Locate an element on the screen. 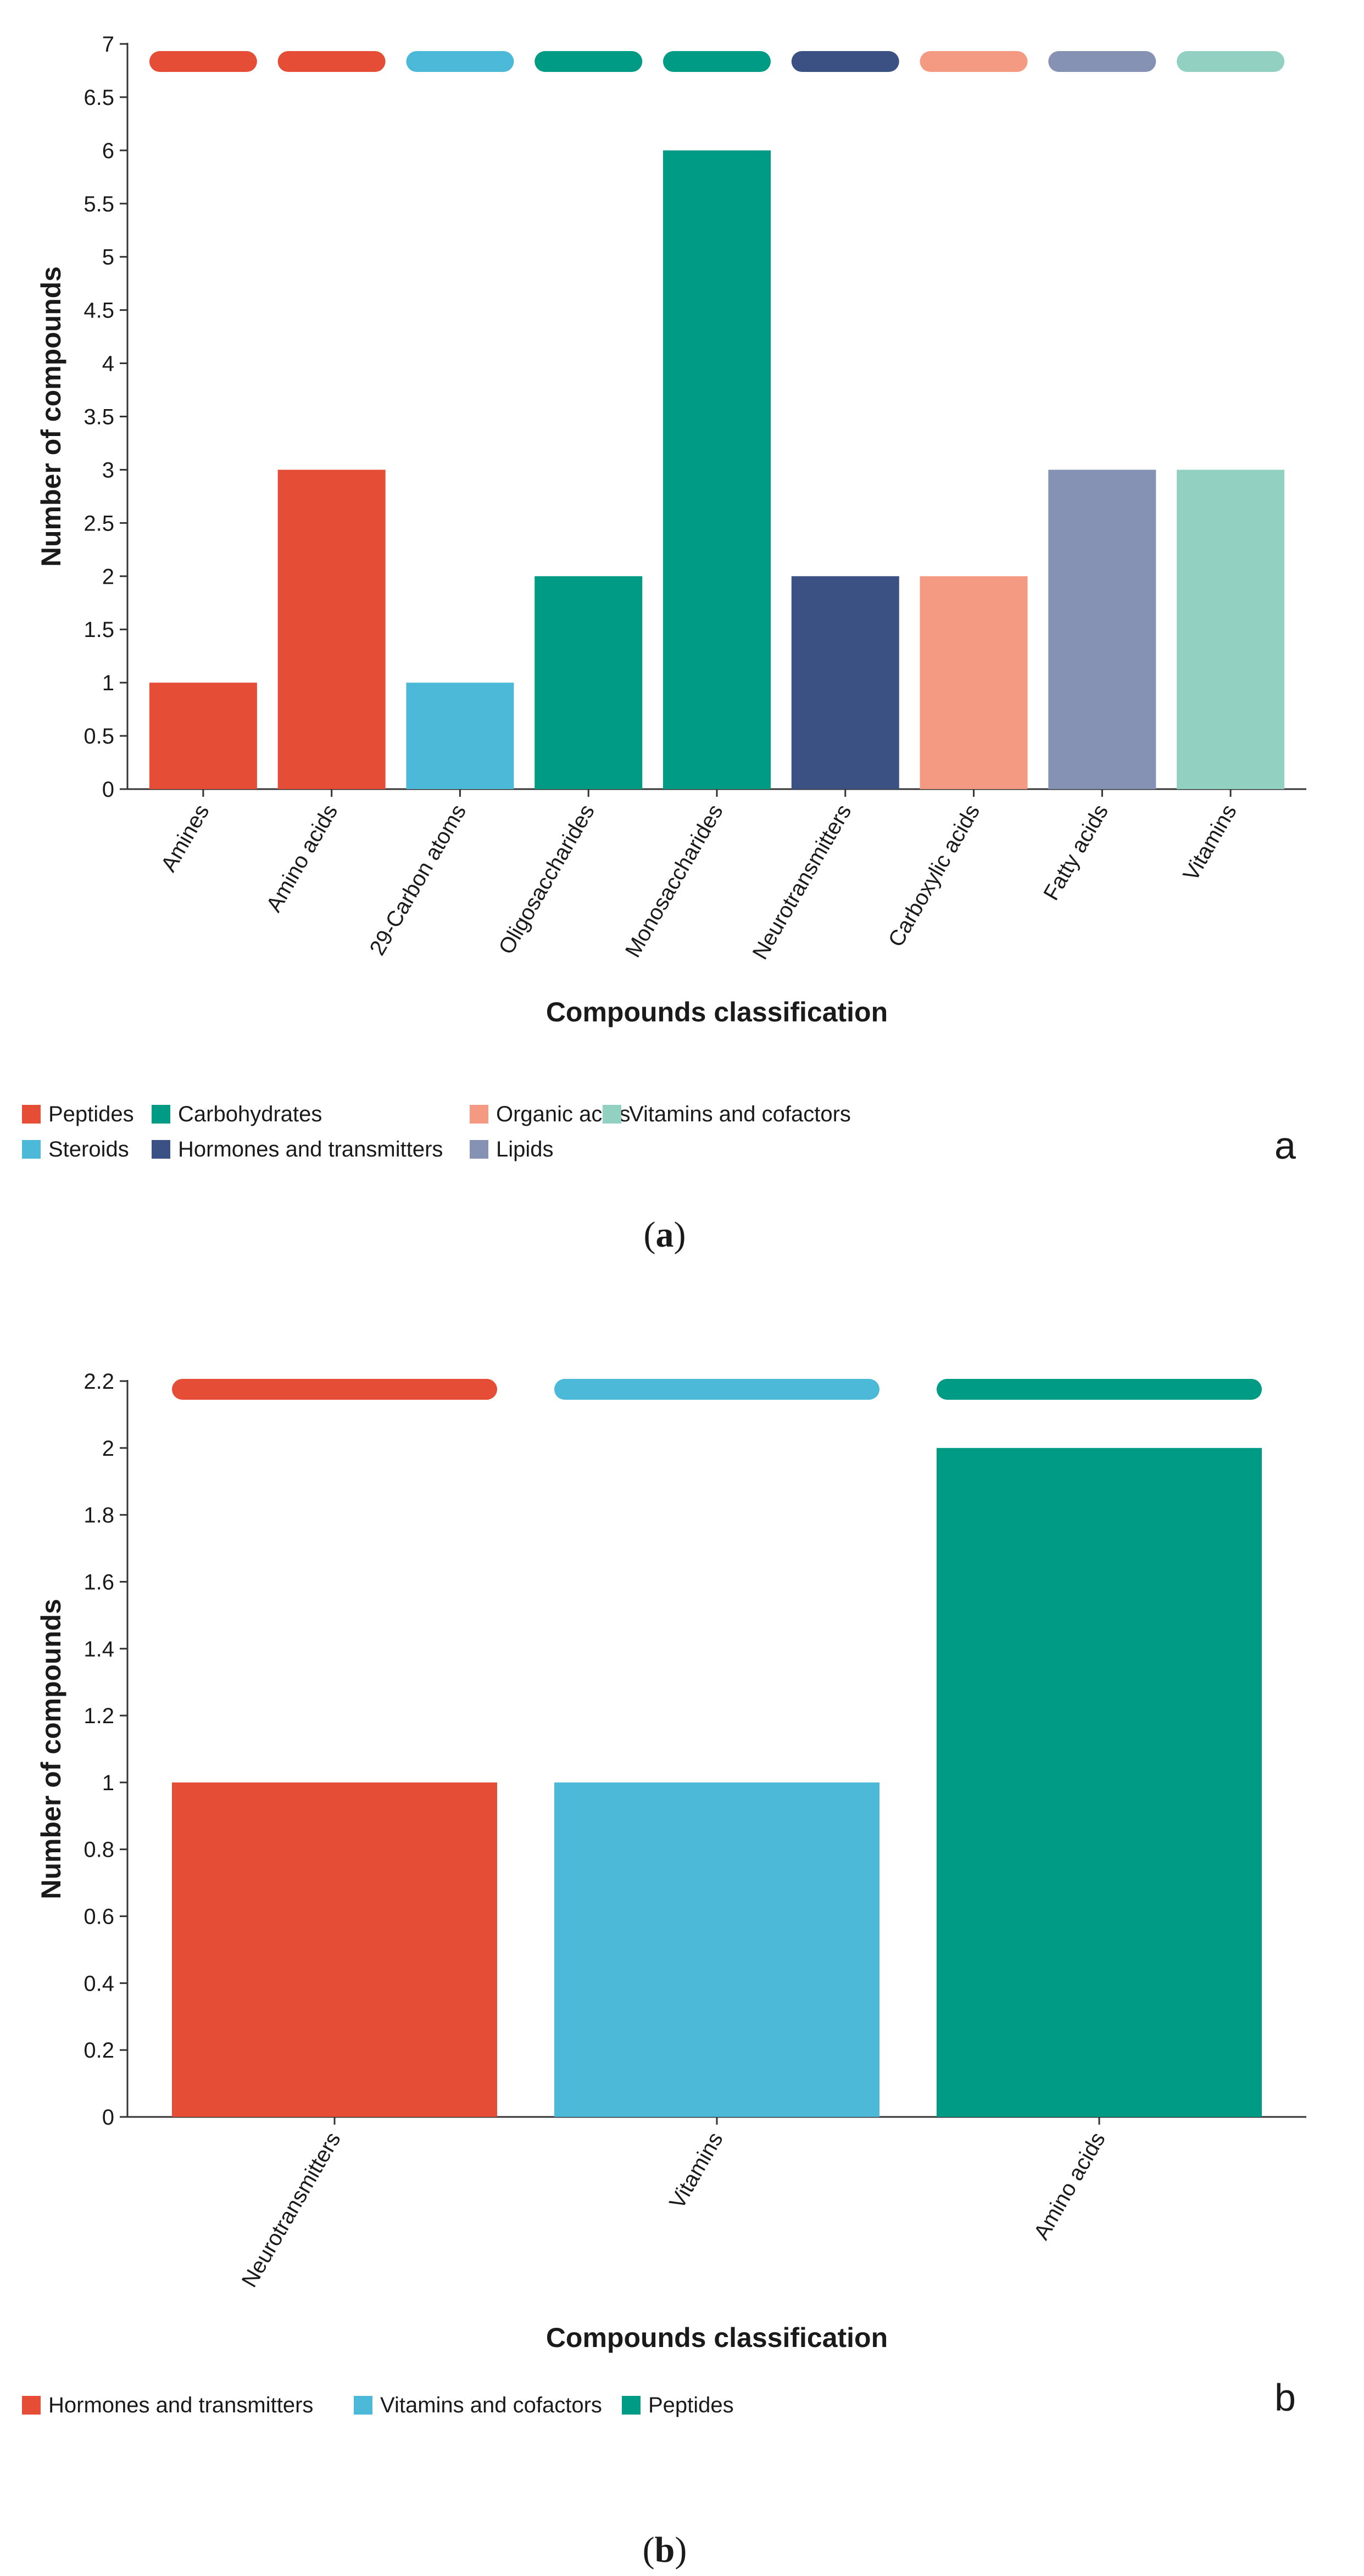 The image size is (1364, 2576). y-tick-label: 0.2 is located at coordinates (99, 2050).